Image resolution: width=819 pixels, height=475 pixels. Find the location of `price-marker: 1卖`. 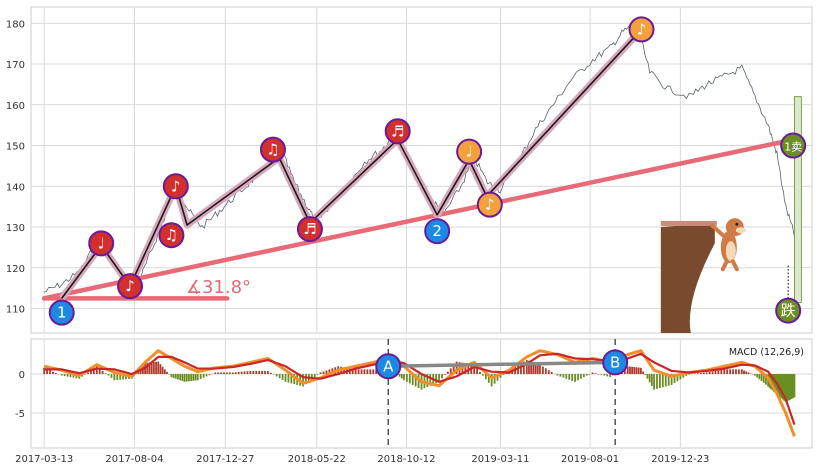

price-marker: 1卖 is located at coordinates (793, 146).